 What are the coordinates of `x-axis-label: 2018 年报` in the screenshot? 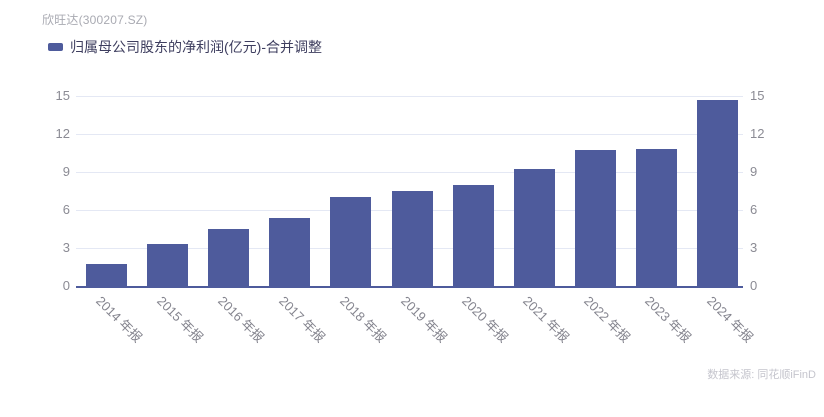 It's located at (362, 319).